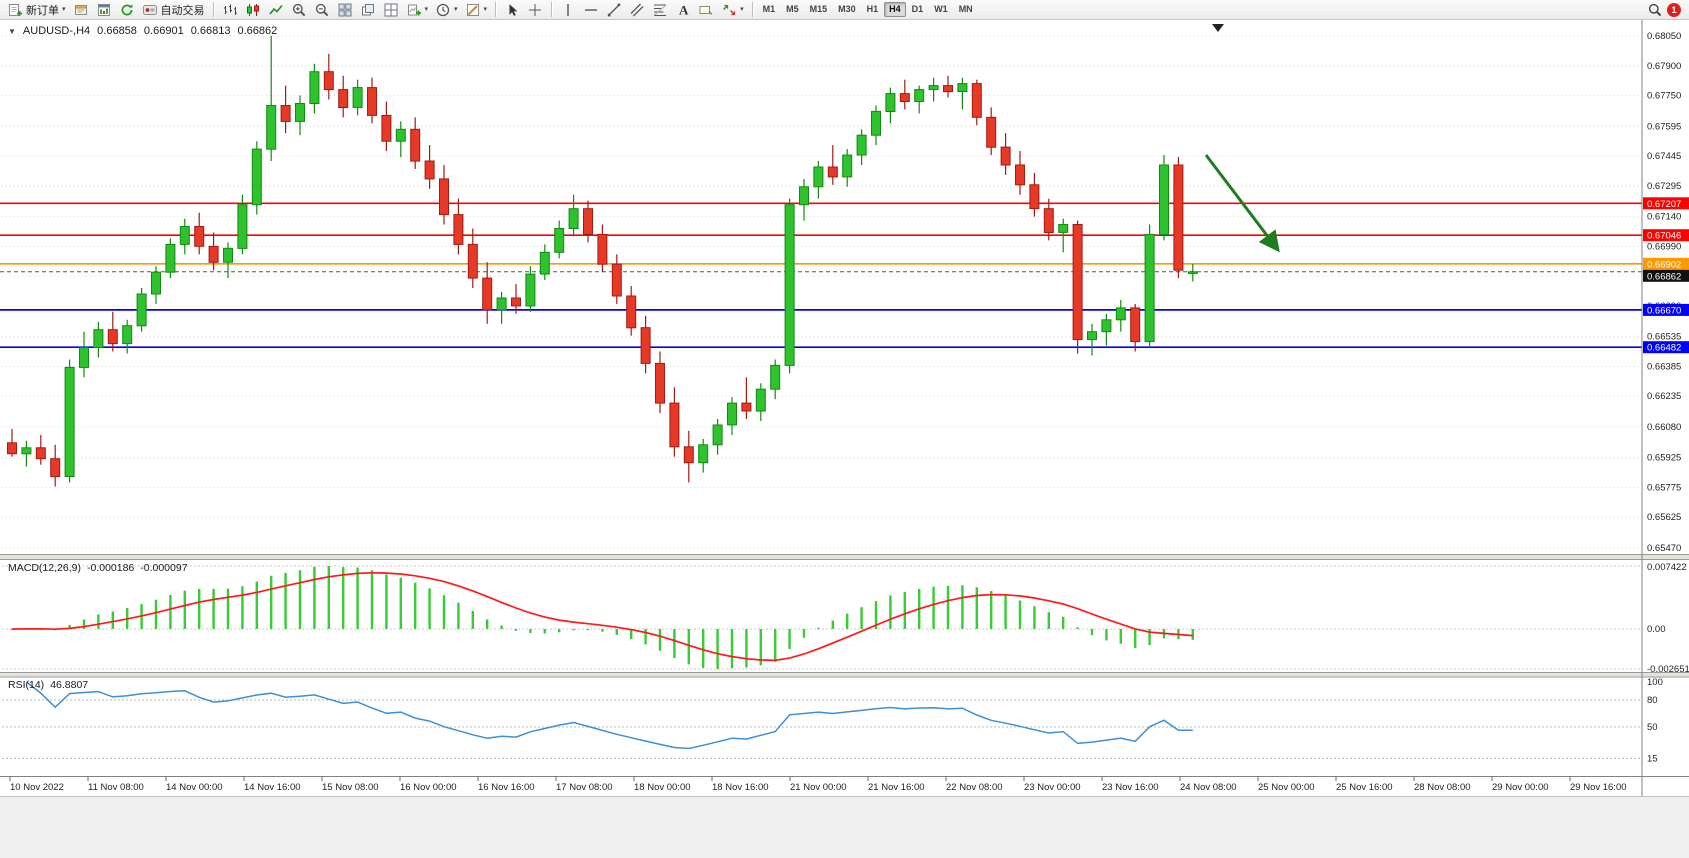 This screenshot has height=858, width=1689. What do you see at coordinates (873, 9) in the screenshot?
I see `timeframe-h1-button: H1` at bounding box center [873, 9].